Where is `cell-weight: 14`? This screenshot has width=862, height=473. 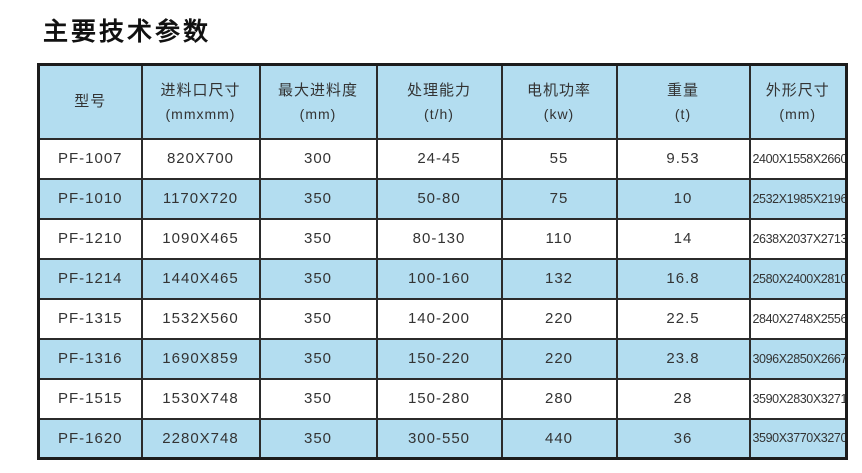
cell-weight: 14 is located at coordinates (683, 238).